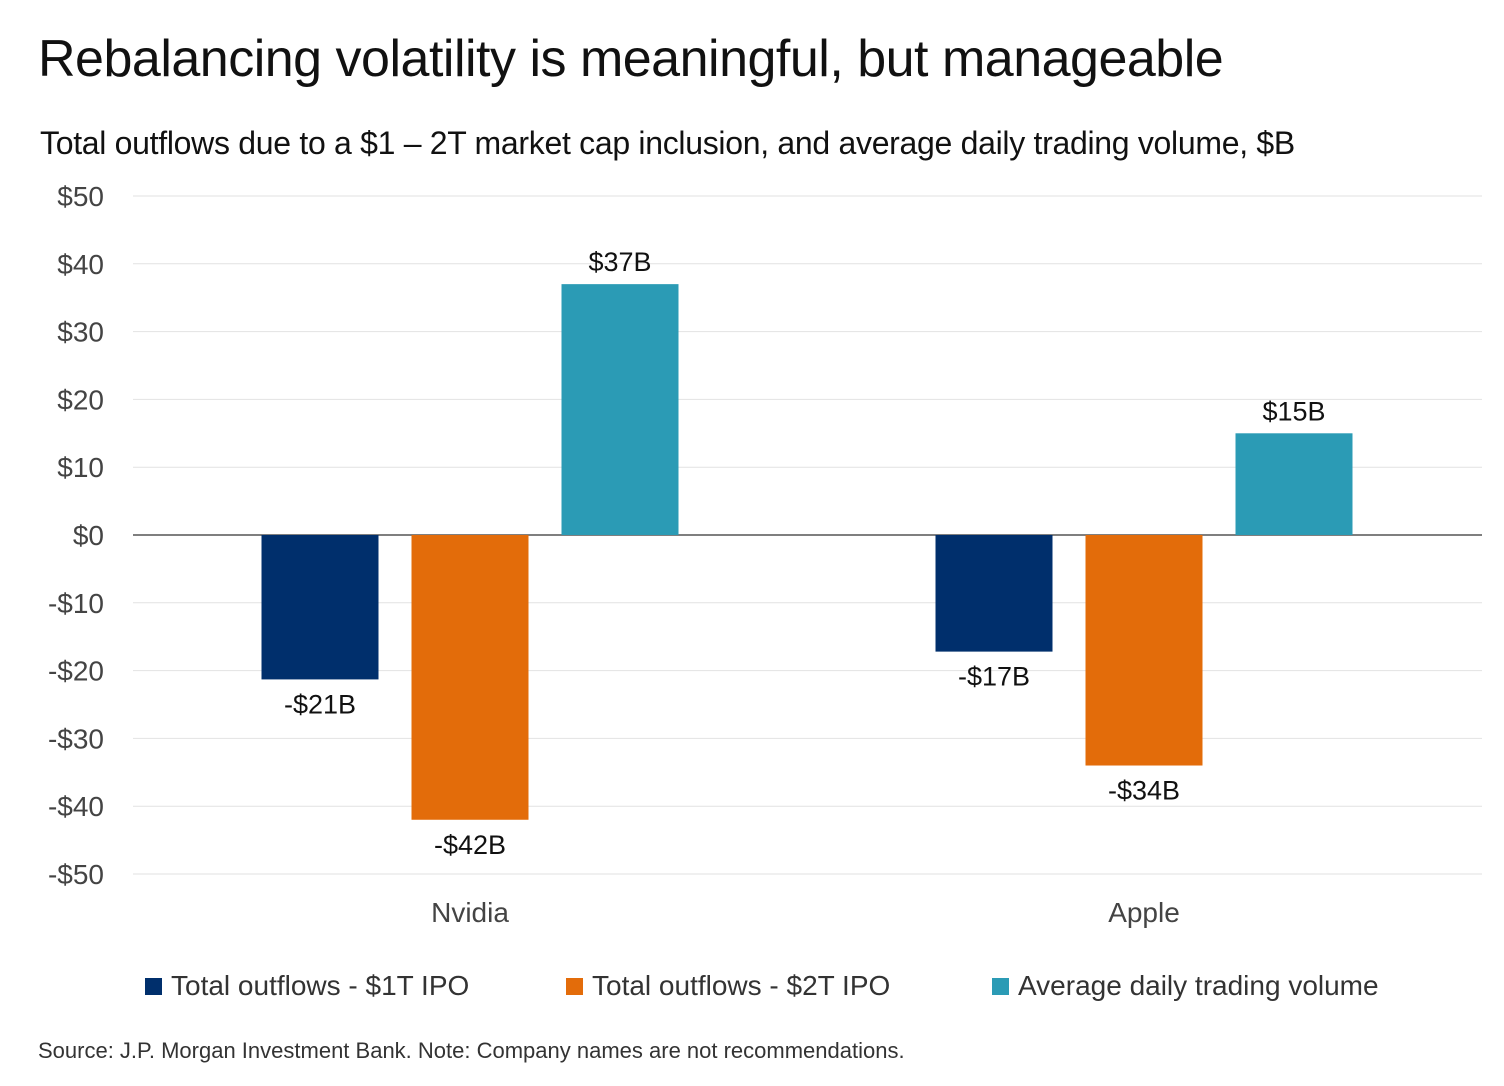 The width and height of the screenshot is (1504, 1086). What do you see at coordinates (320, 985) in the screenshot?
I see `legend-label-1t-ipo: Total outflows - $1T IPO` at bounding box center [320, 985].